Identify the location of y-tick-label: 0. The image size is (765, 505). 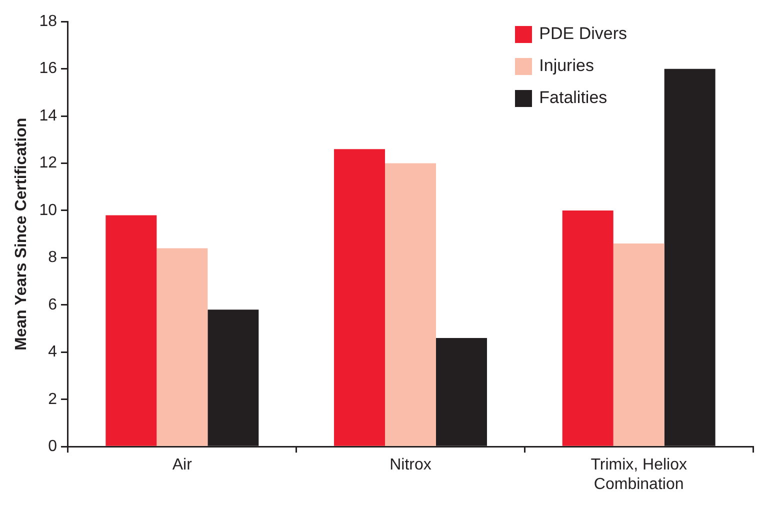
(53, 447).